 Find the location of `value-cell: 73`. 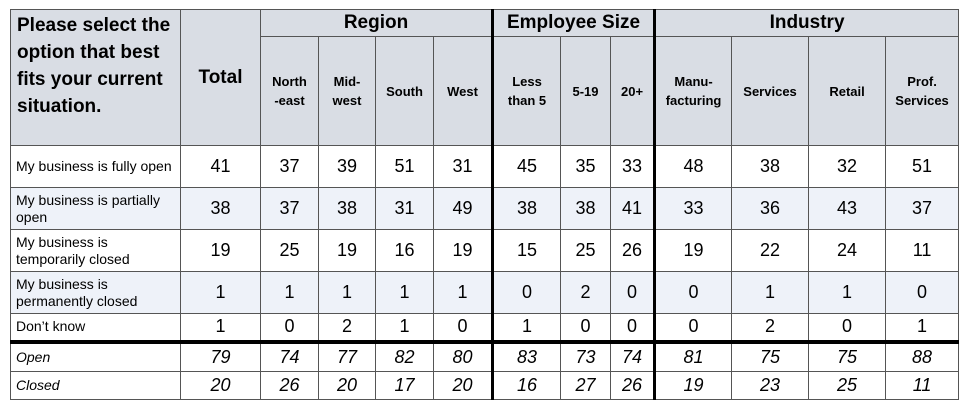

value-cell: 73 is located at coordinates (586, 355).